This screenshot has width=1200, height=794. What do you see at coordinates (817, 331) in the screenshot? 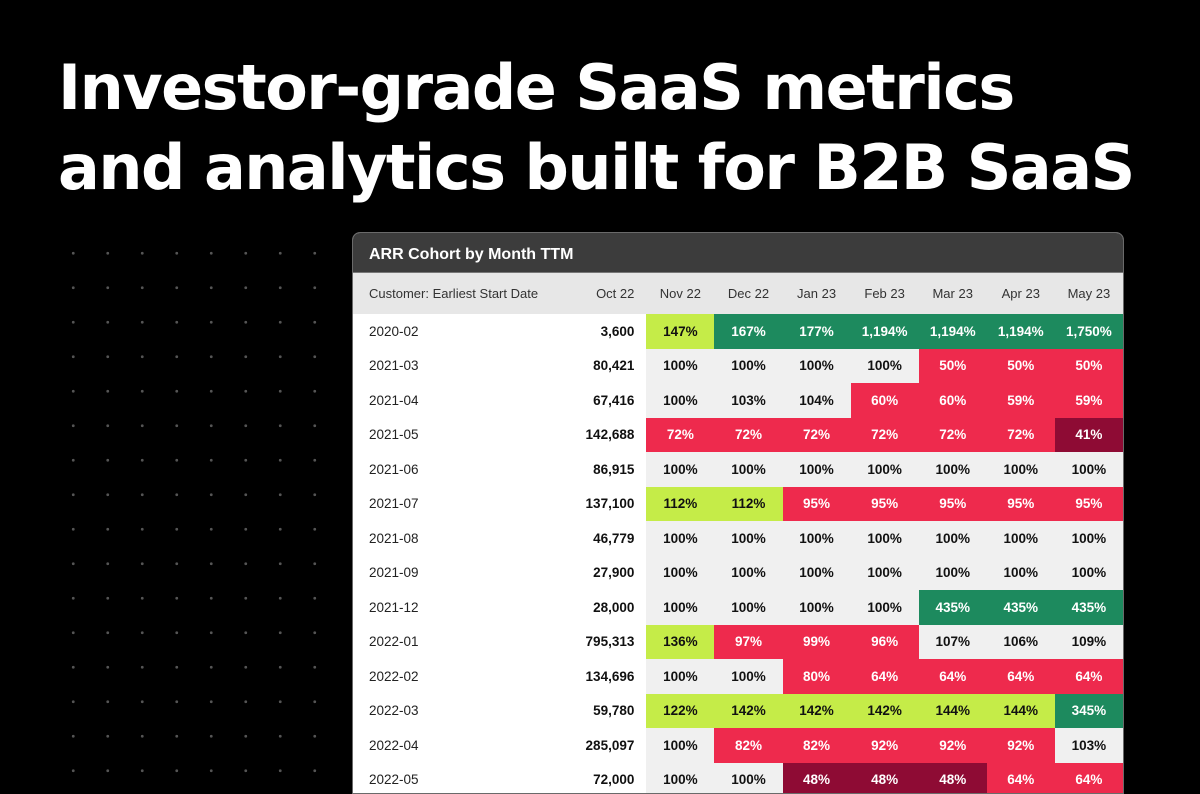
I see `retention-cell: 177%` at bounding box center [817, 331].